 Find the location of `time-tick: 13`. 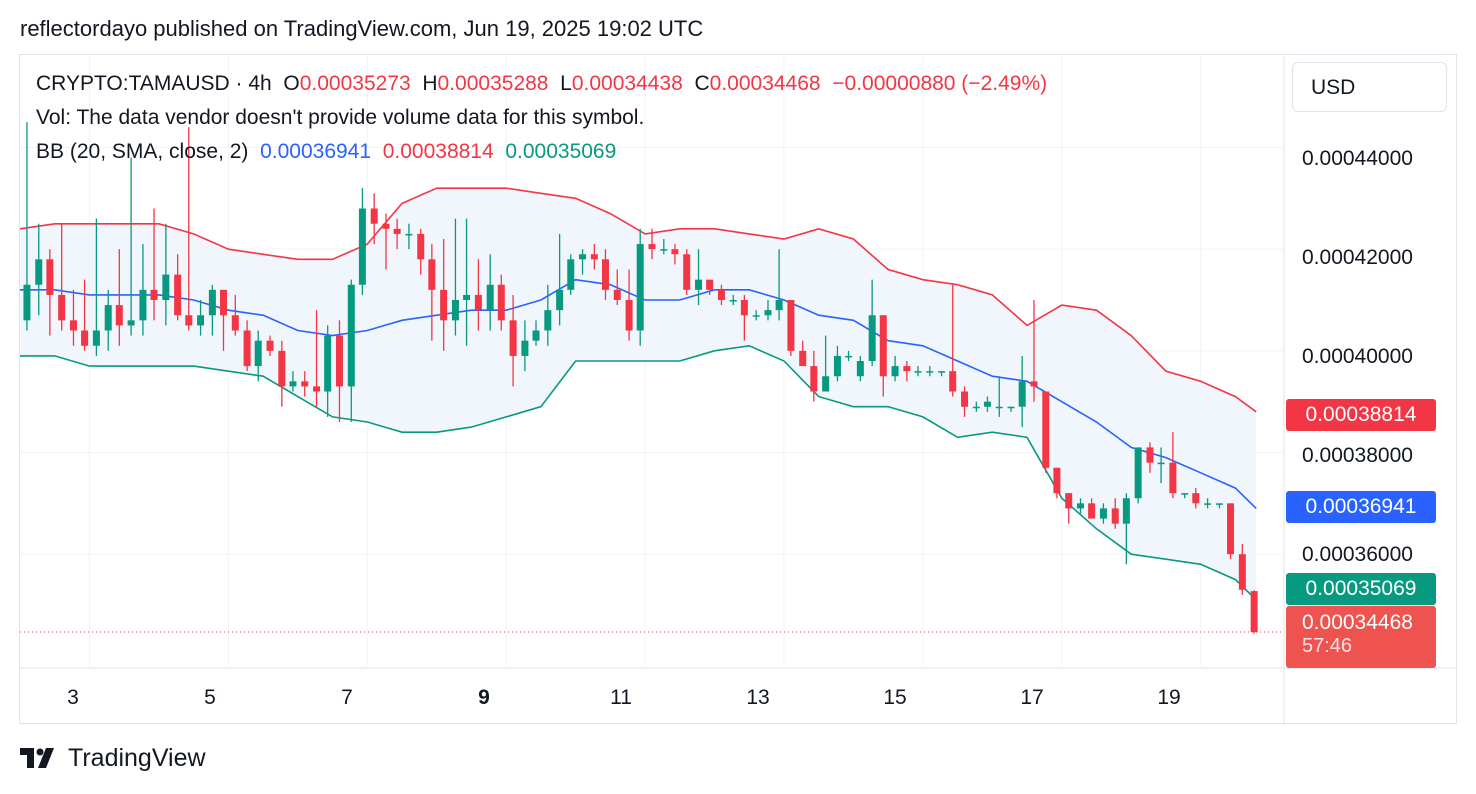

time-tick: 13 is located at coordinates (758, 697).